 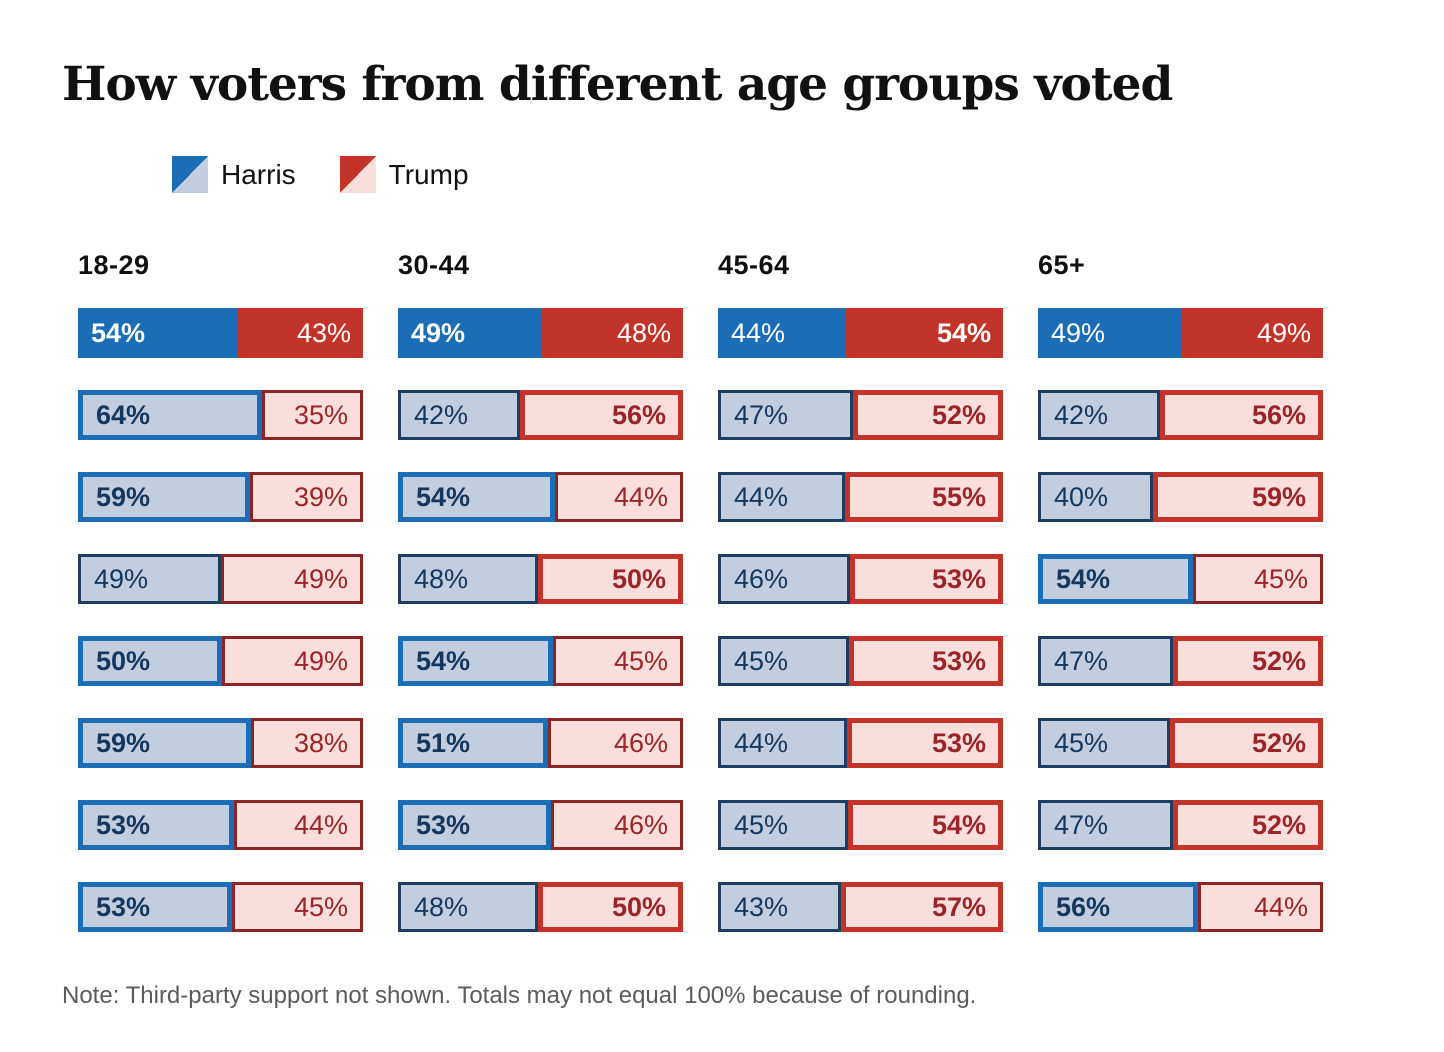 I want to click on harris-value-label: 50%, so click(x=123, y=660).